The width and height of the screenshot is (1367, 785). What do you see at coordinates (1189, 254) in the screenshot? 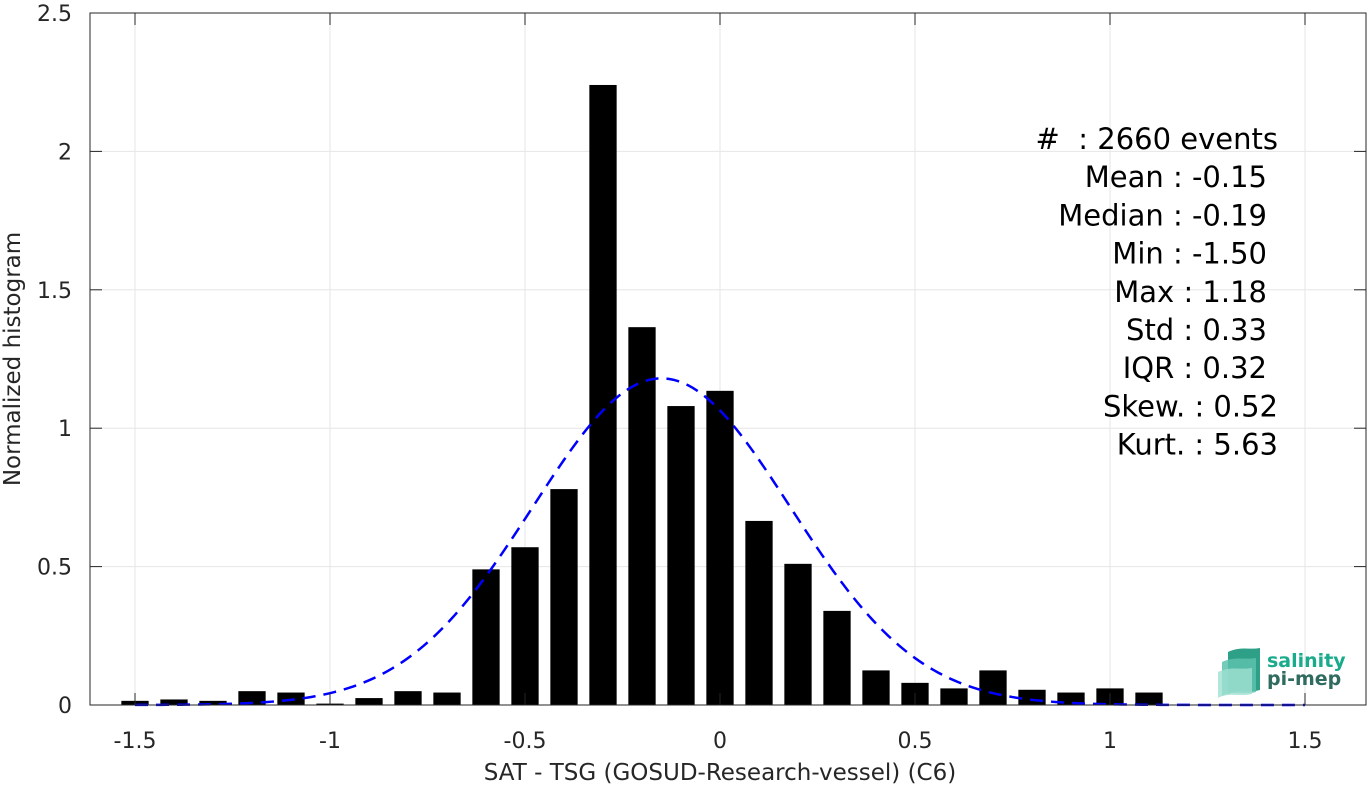
I see `stats-line: Min : -1.50` at bounding box center [1189, 254].